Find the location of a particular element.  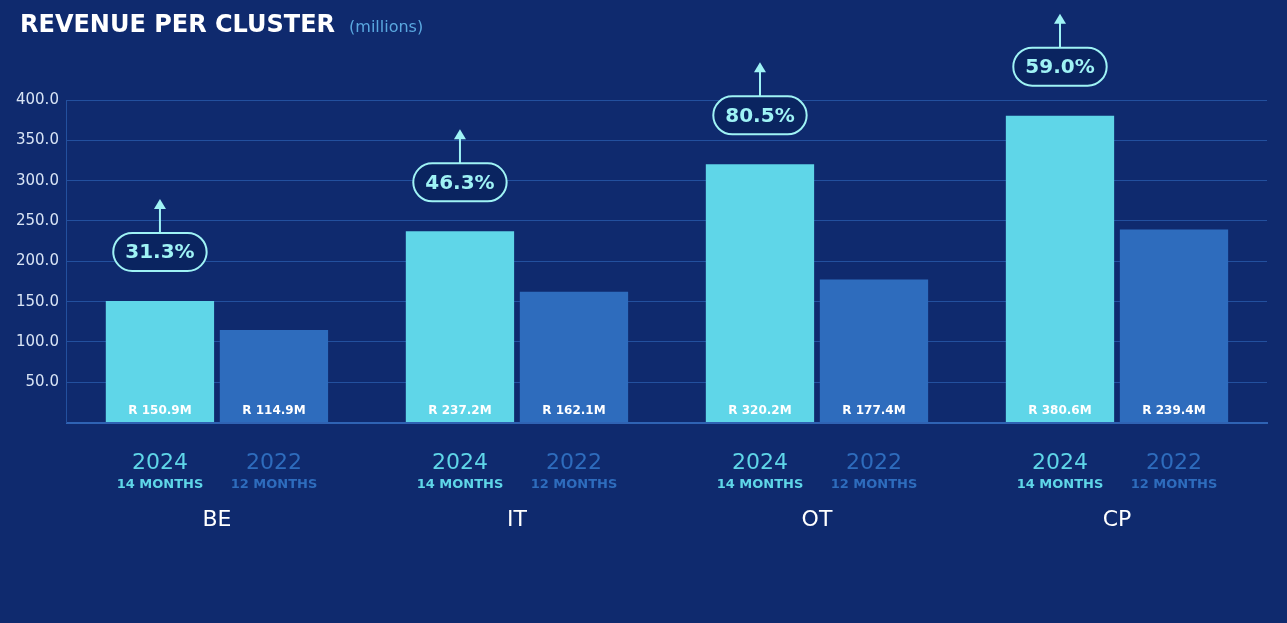

y-tick-label: 300.0 is located at coordinates (37, 179).